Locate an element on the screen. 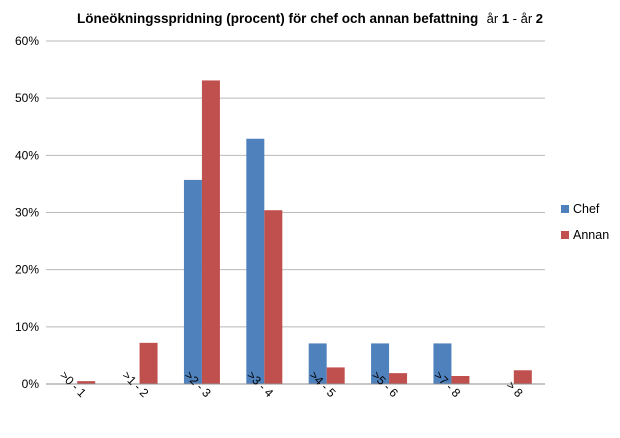 Image resolution: width=620 pixels, height=438 pixels. legend: Chef Annan is located at coordinates (585, 222).